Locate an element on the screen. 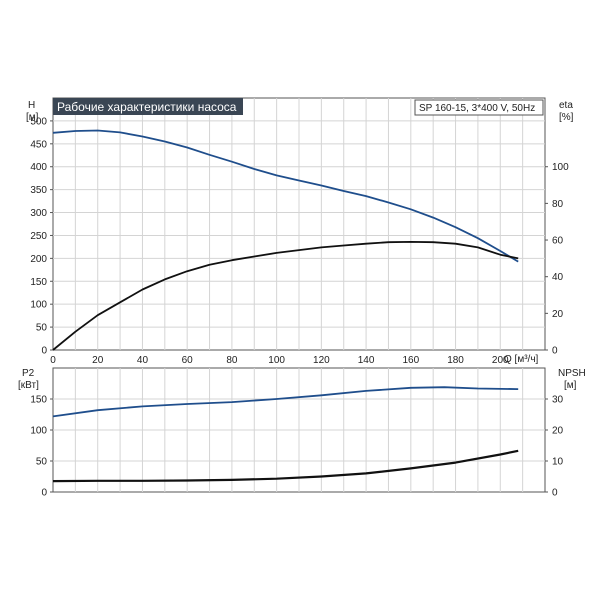 This screenshot has height=605, width=600. model-label: SP 160-15, 3*400 V, 50Hz is located at coordinates (477, 108).